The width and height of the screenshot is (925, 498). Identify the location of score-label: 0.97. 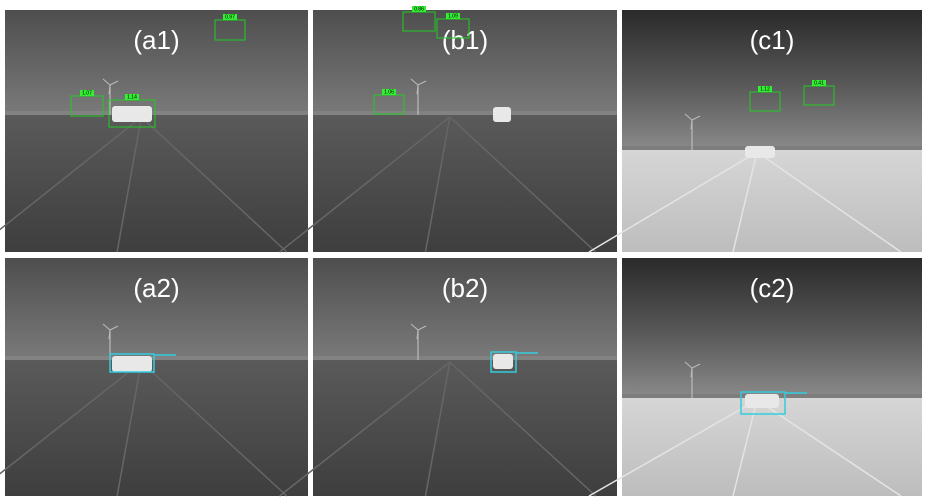
(230, 17).